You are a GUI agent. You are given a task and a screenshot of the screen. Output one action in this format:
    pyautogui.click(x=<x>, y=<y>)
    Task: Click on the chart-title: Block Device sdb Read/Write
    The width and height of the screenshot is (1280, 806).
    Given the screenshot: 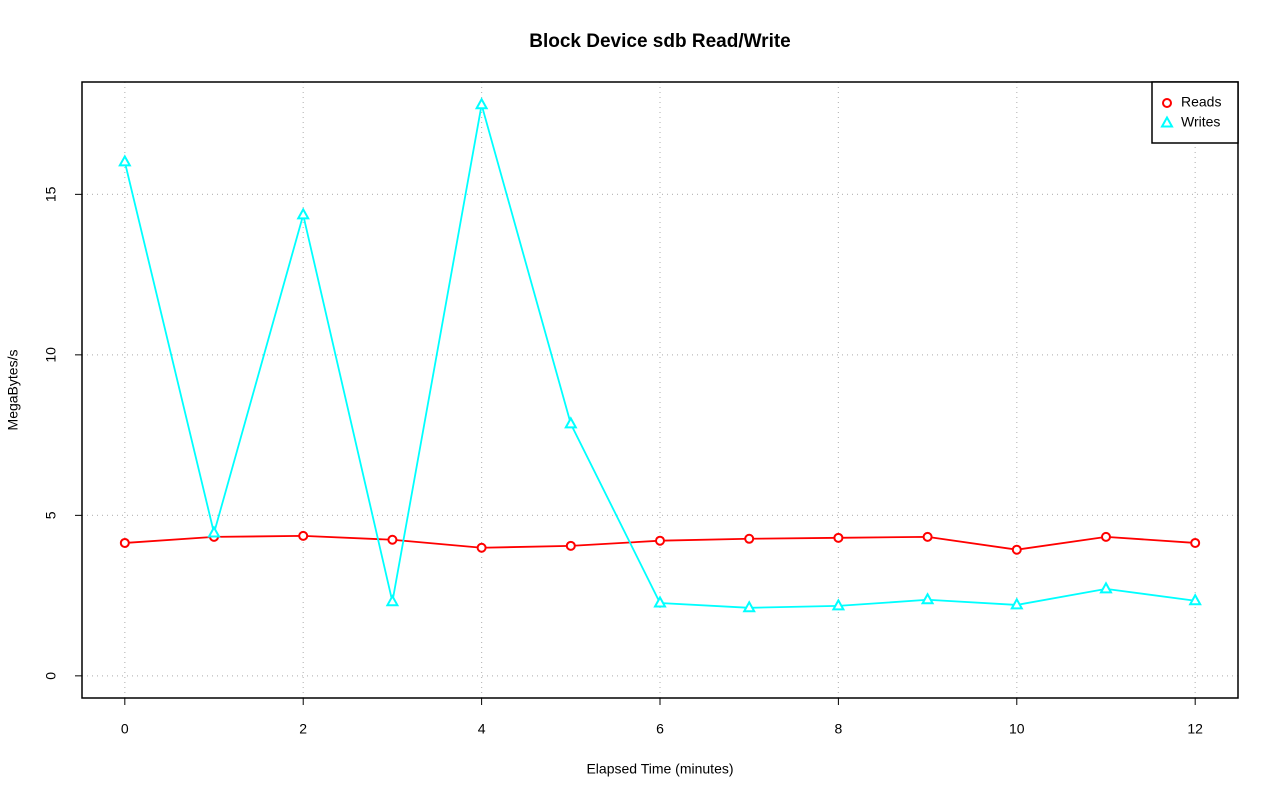 What is the action you would take?
    pyautogui.click(x=660, y=41)
    